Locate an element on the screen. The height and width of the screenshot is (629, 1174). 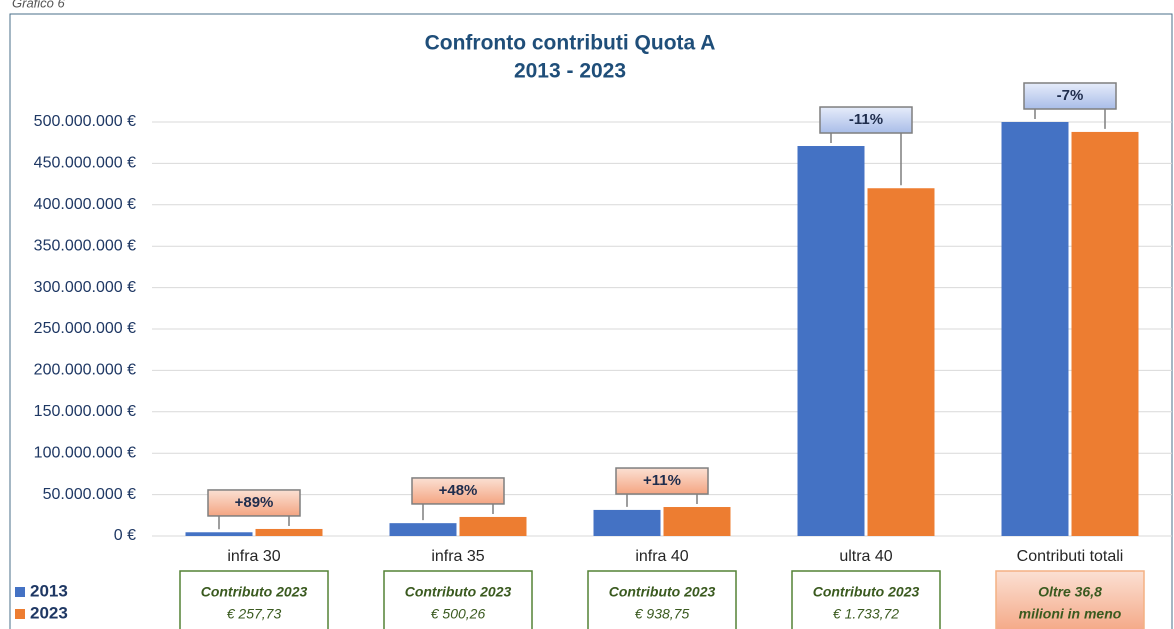
chart-subtitle: 2013 - 2023 is located at coordinates (570, 71).